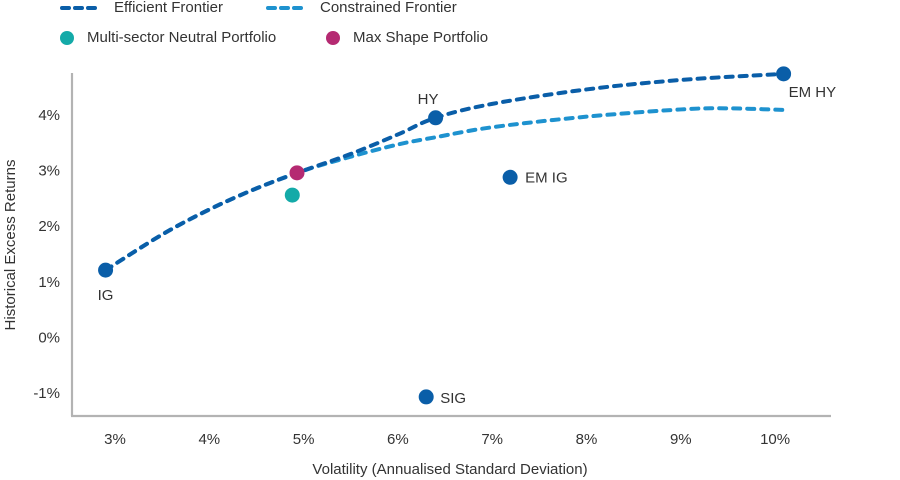 This screenshot has height=480, width=900. I want to click on max-shape-portfolio-marker, so click(297, 173).